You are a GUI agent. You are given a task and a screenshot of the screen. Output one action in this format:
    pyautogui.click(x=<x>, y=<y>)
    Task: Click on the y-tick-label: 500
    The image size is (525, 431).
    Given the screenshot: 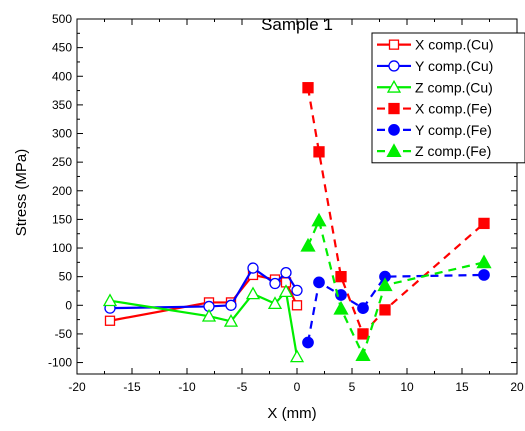 What is the action you would take?
    pyautogui.click(x=62, y=19)
    